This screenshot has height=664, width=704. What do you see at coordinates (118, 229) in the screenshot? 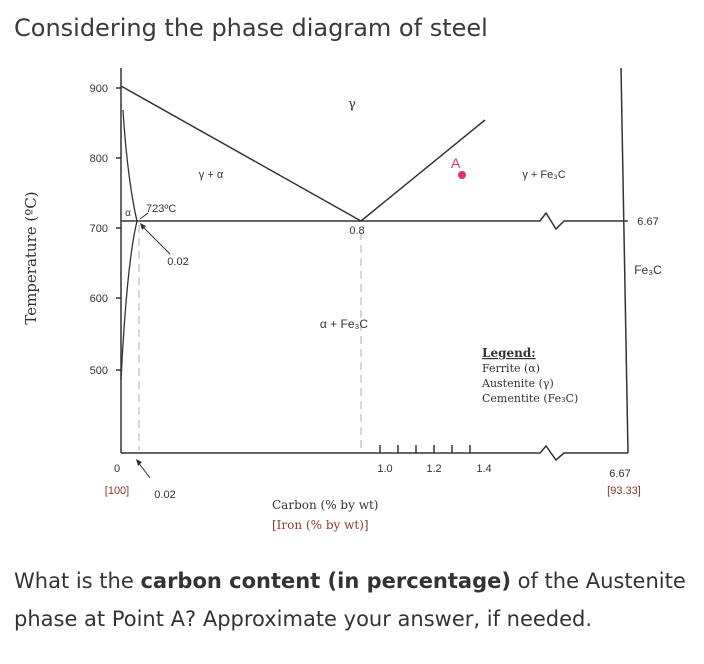
I see `y-ticks` at bounding box center [118, 229].